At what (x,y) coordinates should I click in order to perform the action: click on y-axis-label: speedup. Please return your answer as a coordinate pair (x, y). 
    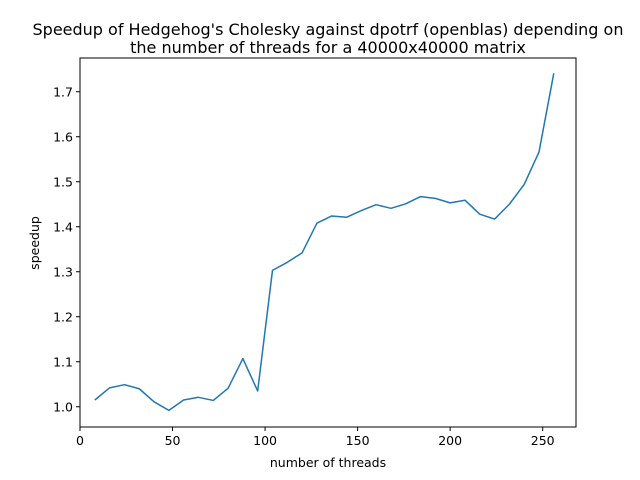
    Looking at the image, I should click on (34, 243).